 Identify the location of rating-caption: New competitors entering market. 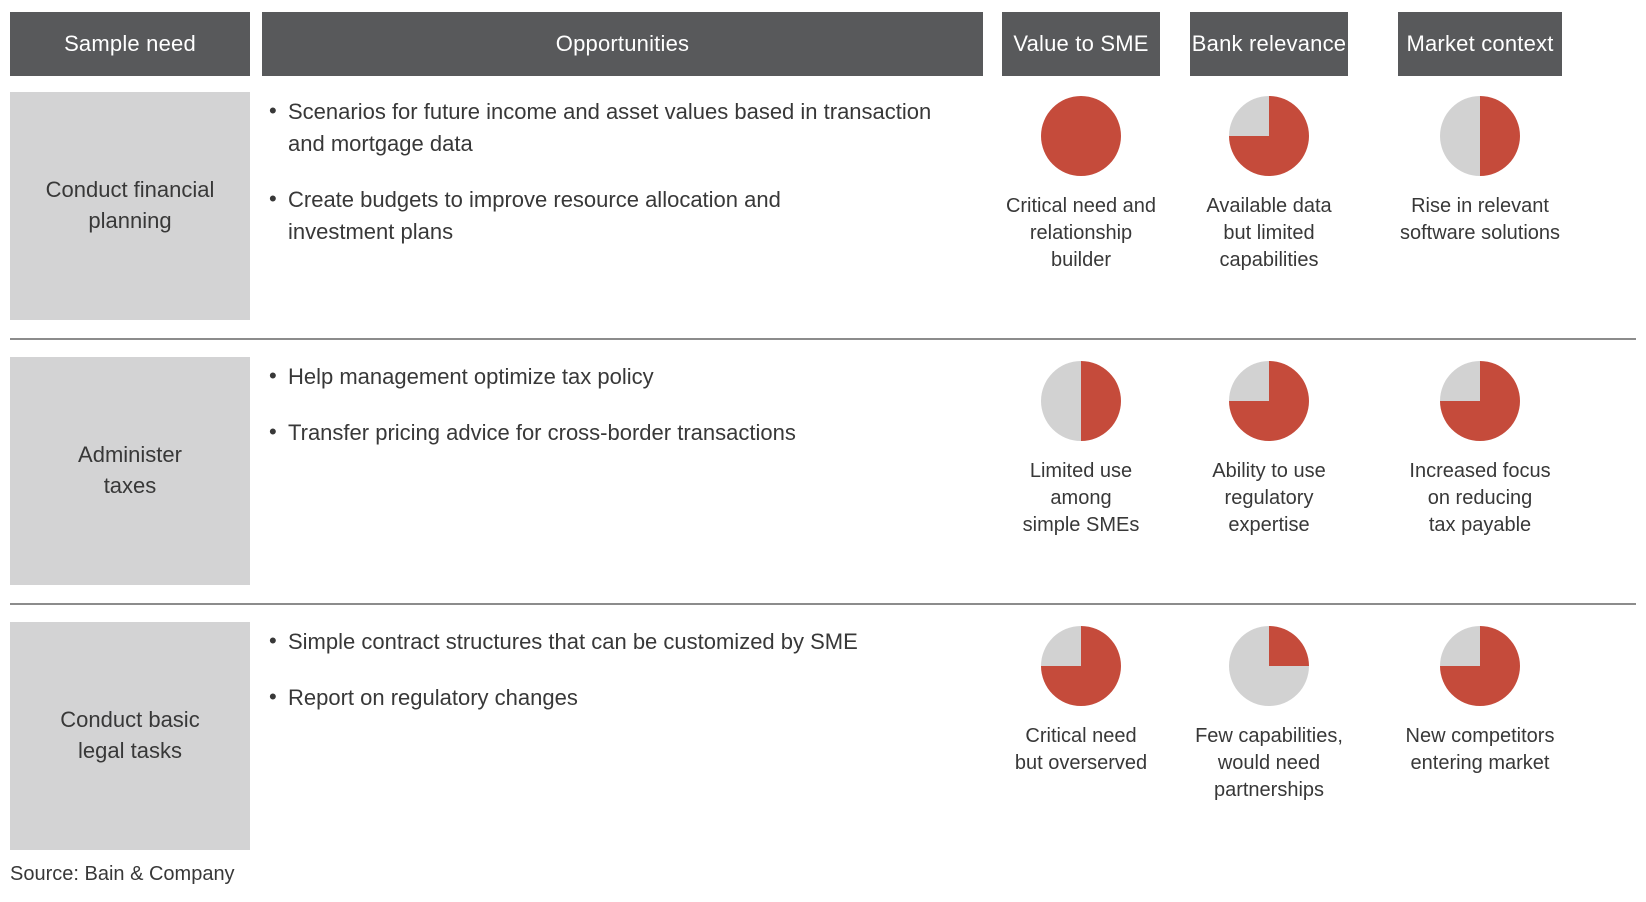
(1480, 749).